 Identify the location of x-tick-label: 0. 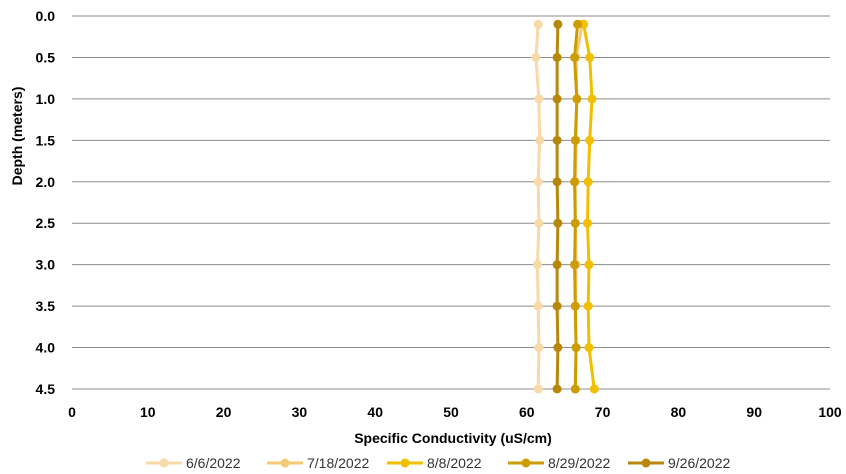
(72, 412).